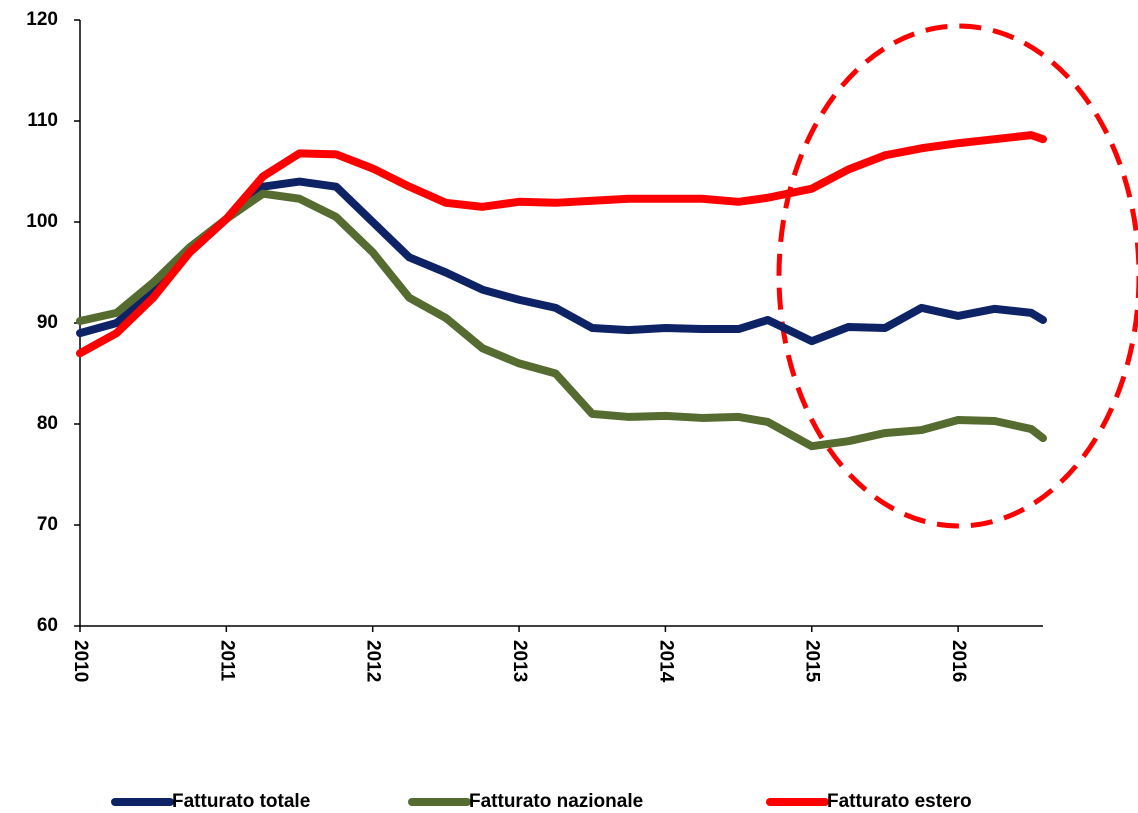 The image size is (1138, 813). Describe the element at coordinates (47, 625) in the screenshot. I see `y-tick-label: 60` at that location.